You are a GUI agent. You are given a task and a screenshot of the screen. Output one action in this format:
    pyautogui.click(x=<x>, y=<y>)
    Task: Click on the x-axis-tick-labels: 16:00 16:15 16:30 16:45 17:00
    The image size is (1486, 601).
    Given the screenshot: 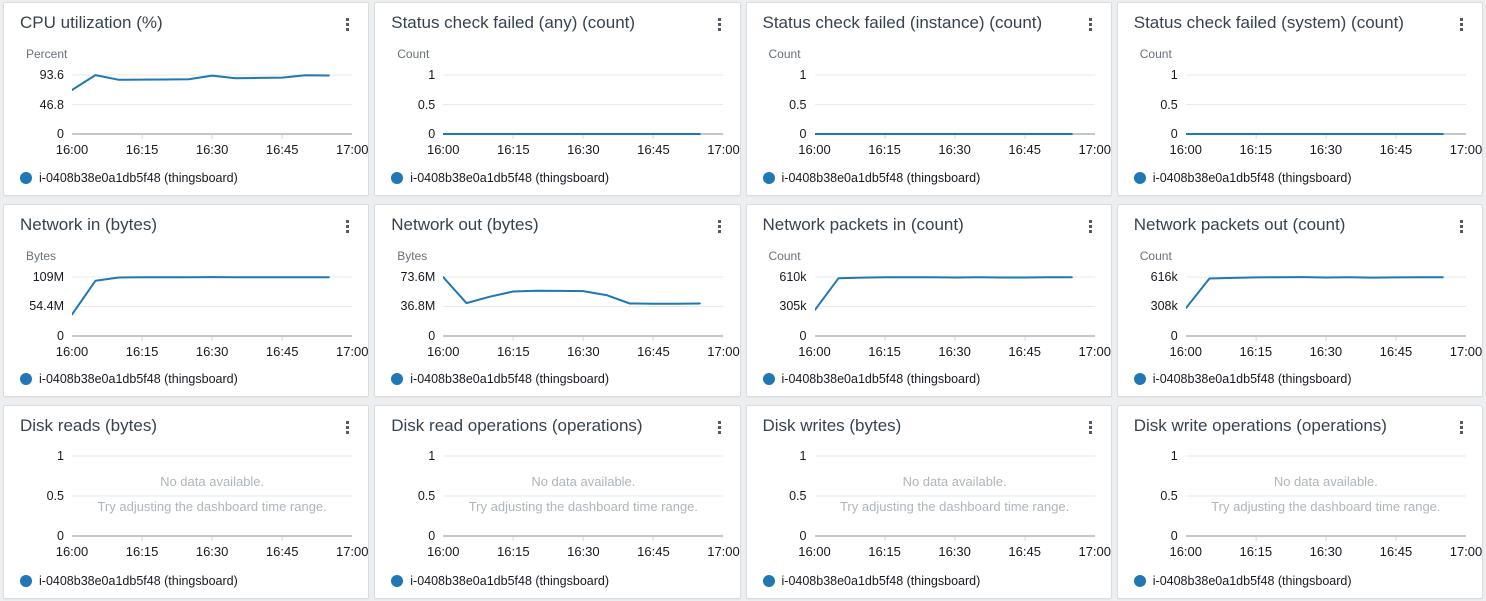 What is the action you would take?
    pyautogui.click(x=1325, y=150)
    